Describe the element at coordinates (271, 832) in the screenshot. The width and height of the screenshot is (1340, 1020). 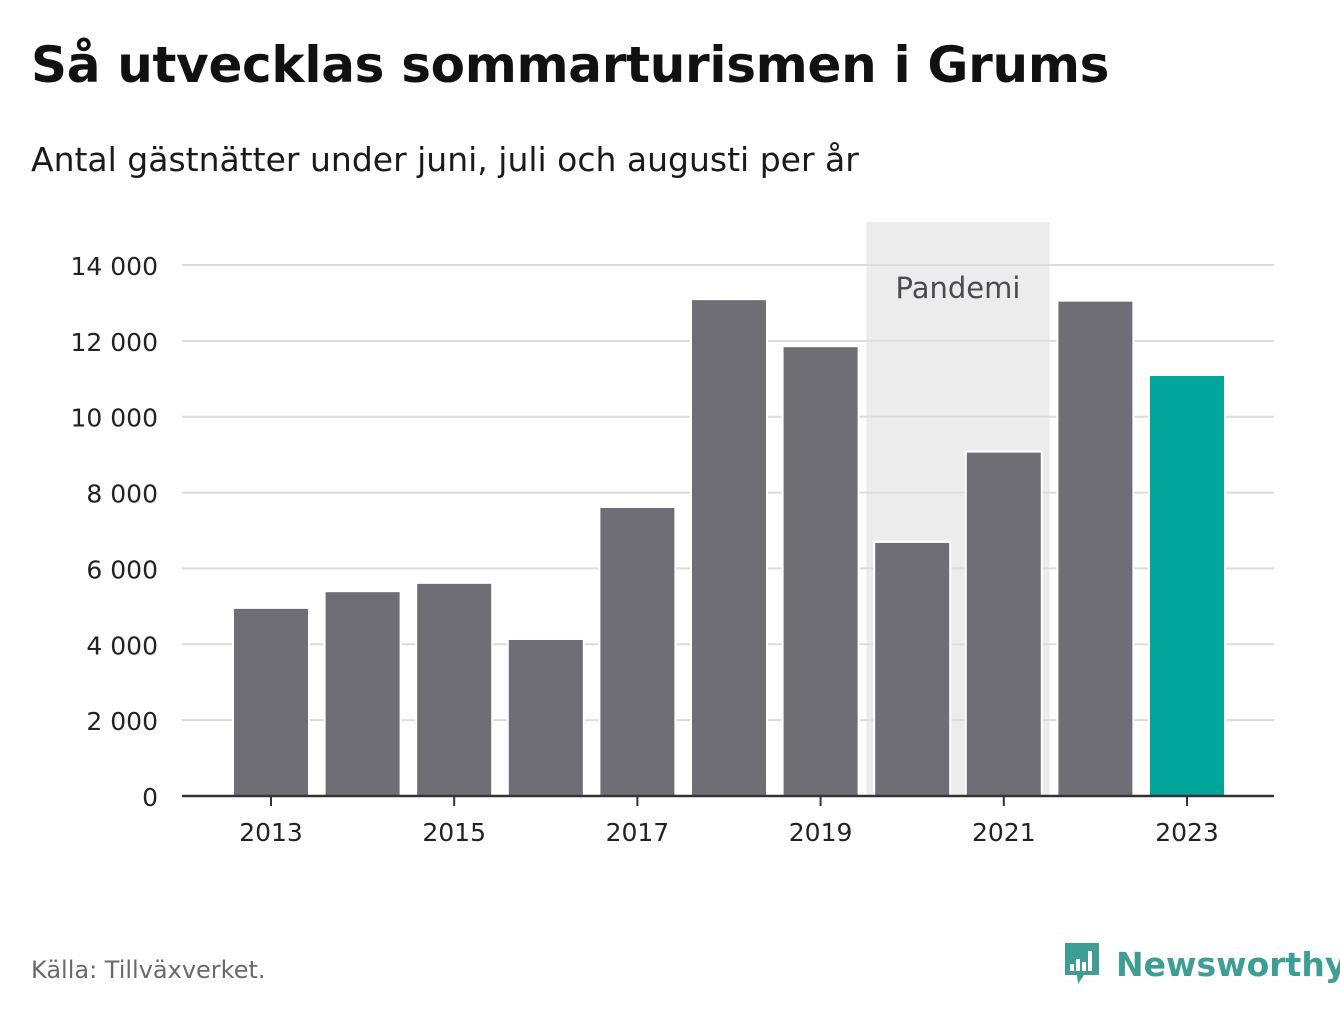
I see `x-tick-label: 2013` at that location.